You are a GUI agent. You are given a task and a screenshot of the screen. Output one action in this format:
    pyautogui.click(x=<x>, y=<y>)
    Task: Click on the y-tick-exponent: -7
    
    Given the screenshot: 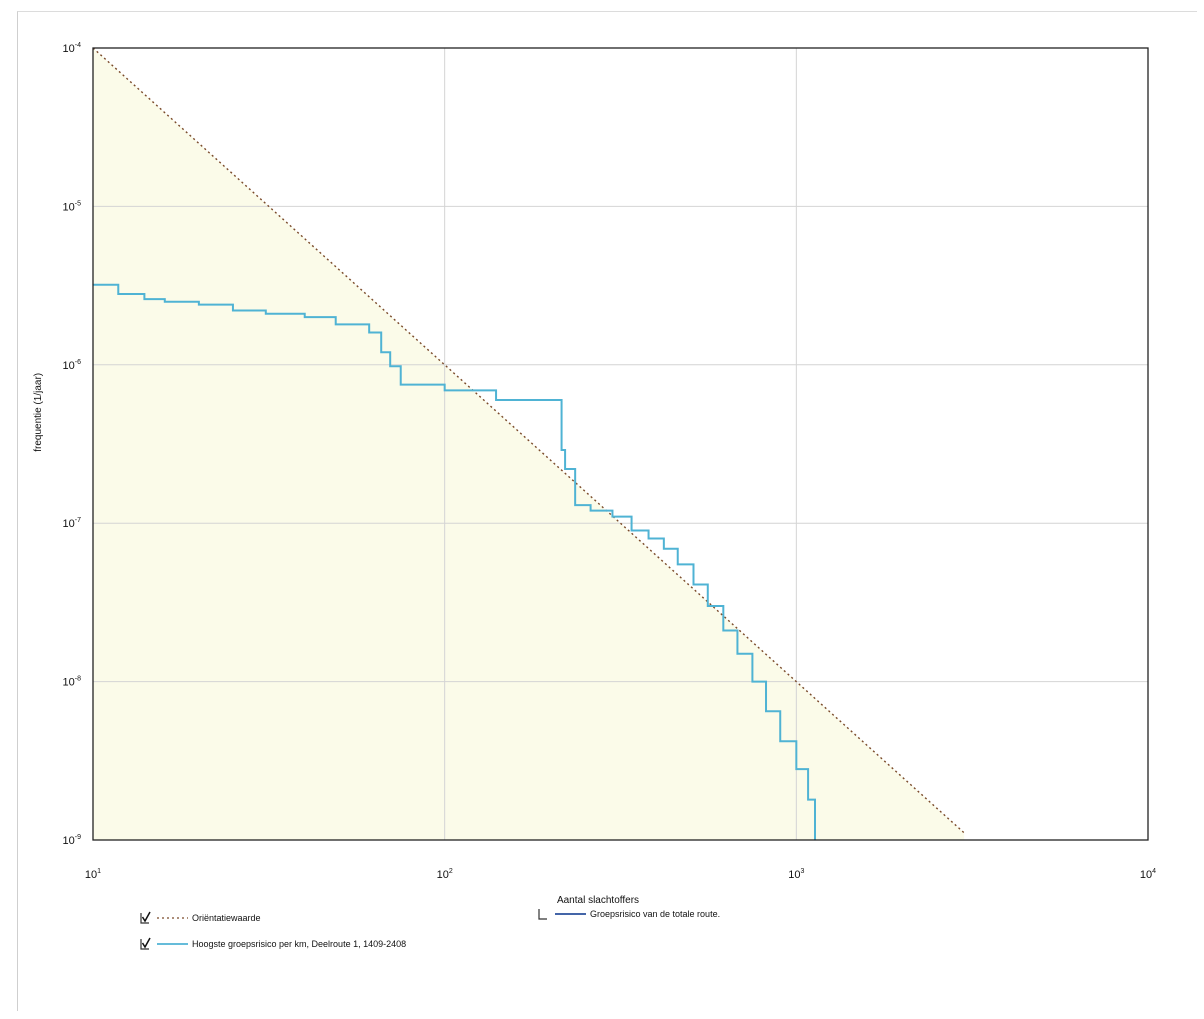 What is the action you would take?
    pyautogui.click(x=78, y=520)
    